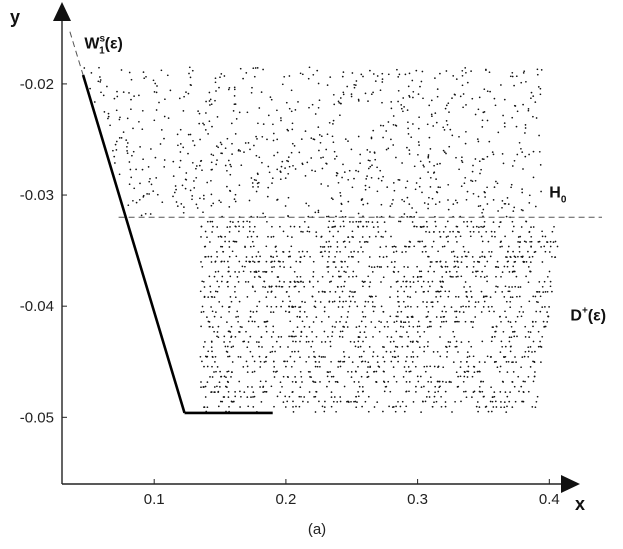 The image size is (623, 549). What do you see at coordinates (37, 306) in the screenshot?
I see `y-tick-label: -0.04` at bounding box center [37, 306].